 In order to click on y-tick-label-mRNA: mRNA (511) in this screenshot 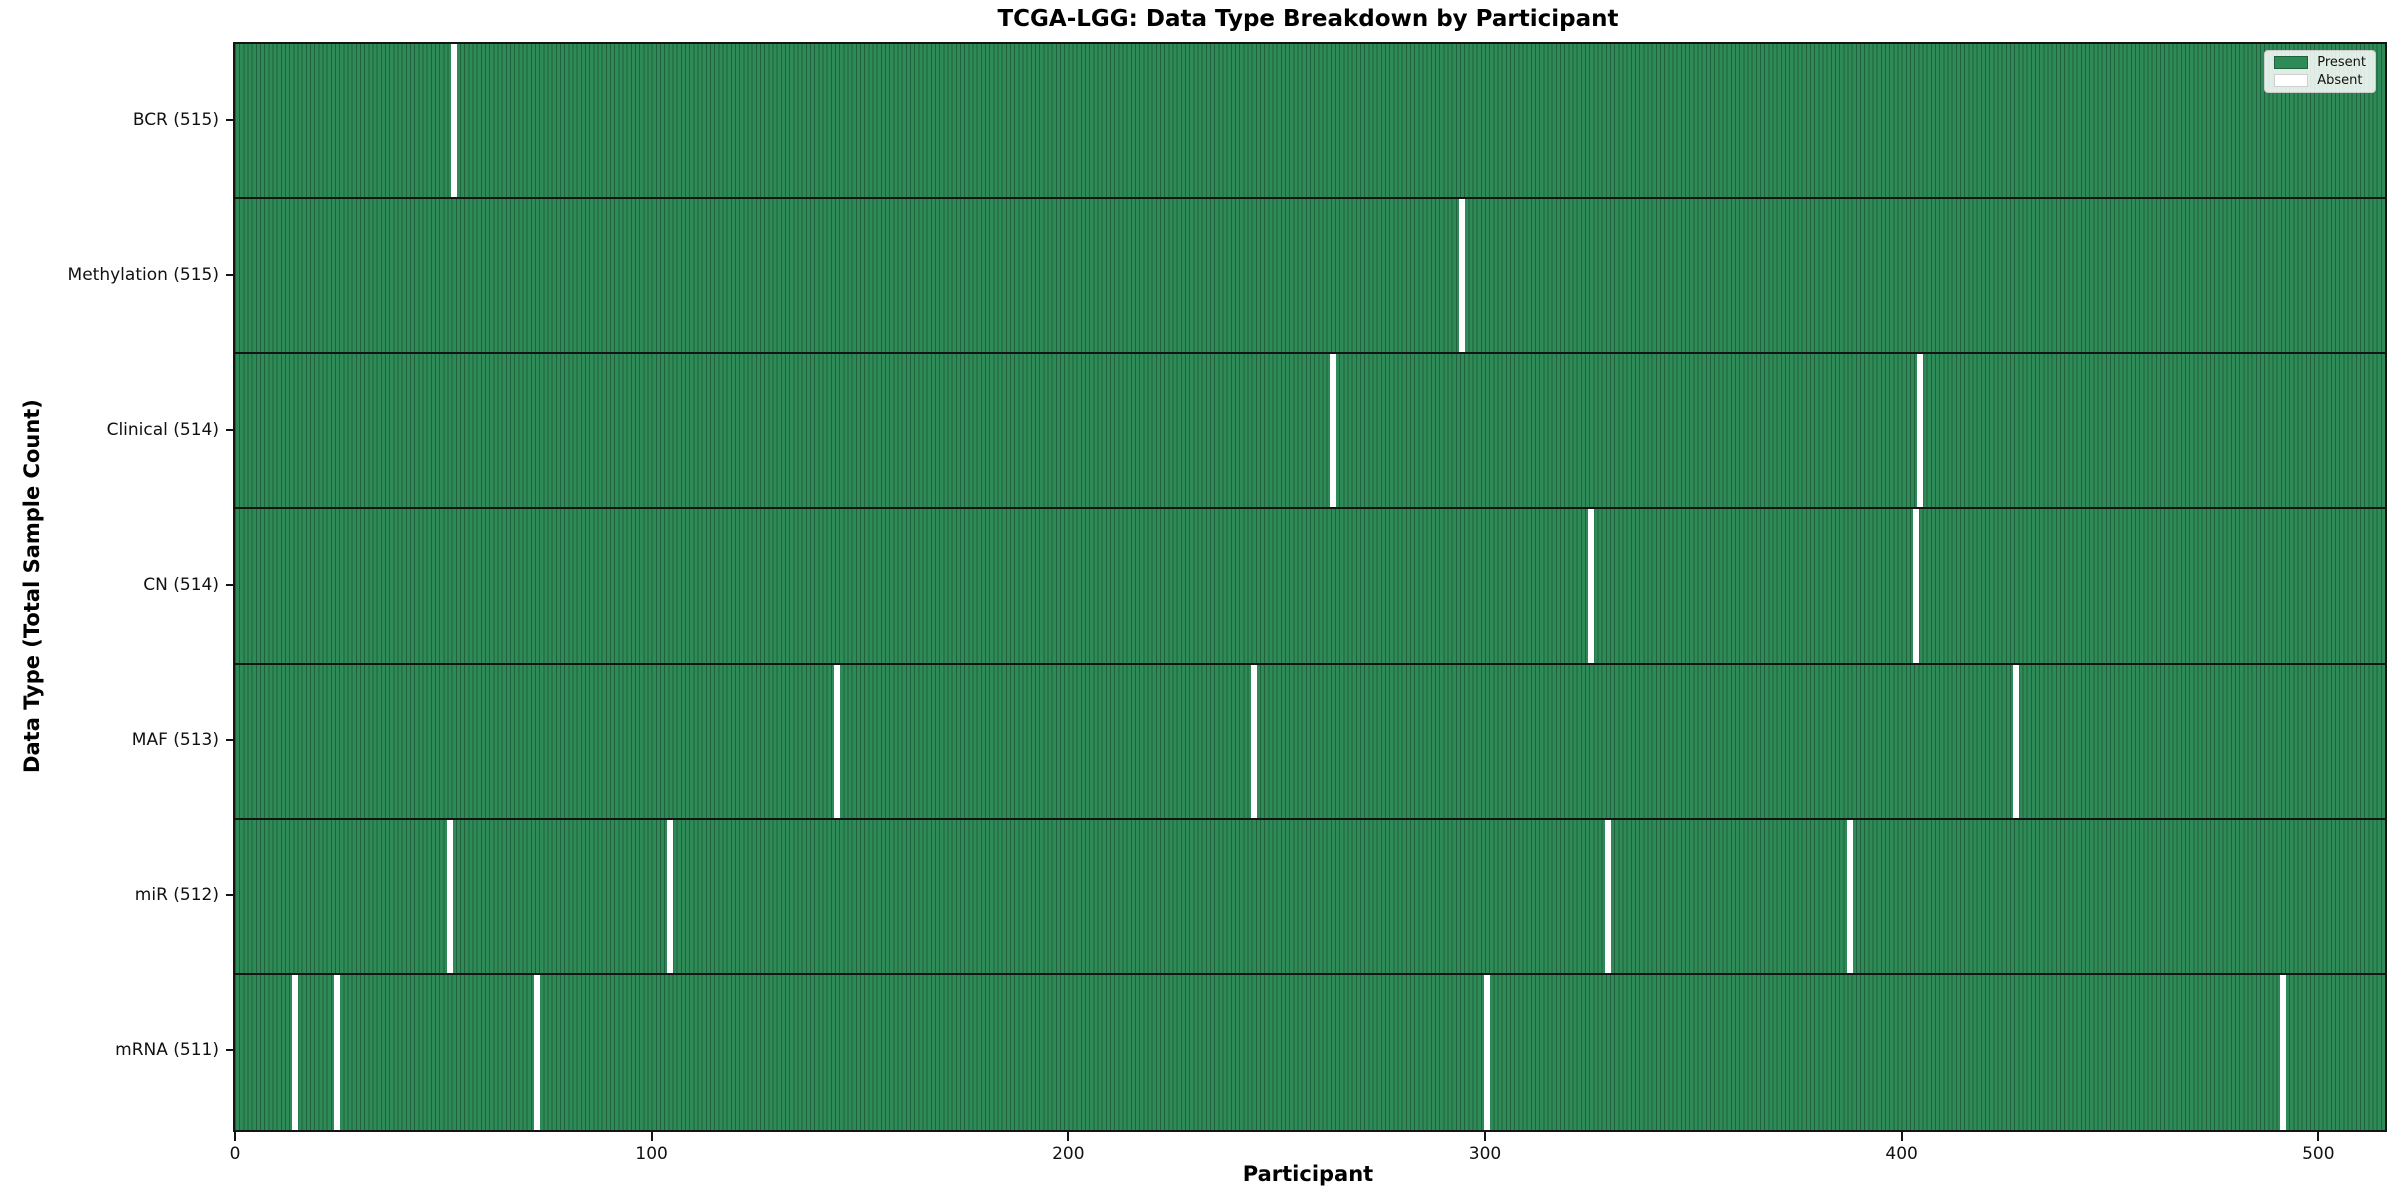, I will do `click(167, 1050)`.